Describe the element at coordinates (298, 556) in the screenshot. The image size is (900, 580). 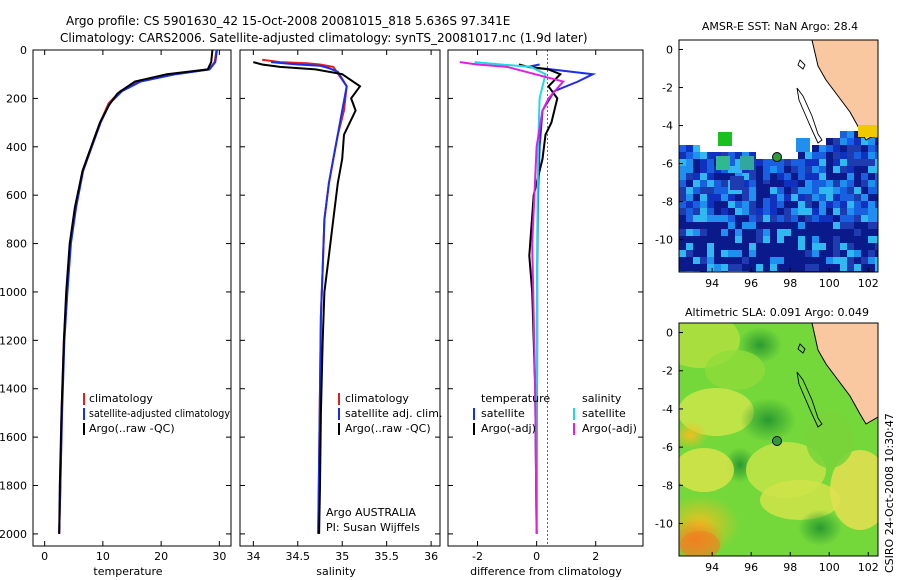
I see `x-tick-label: 34.5` at that location.